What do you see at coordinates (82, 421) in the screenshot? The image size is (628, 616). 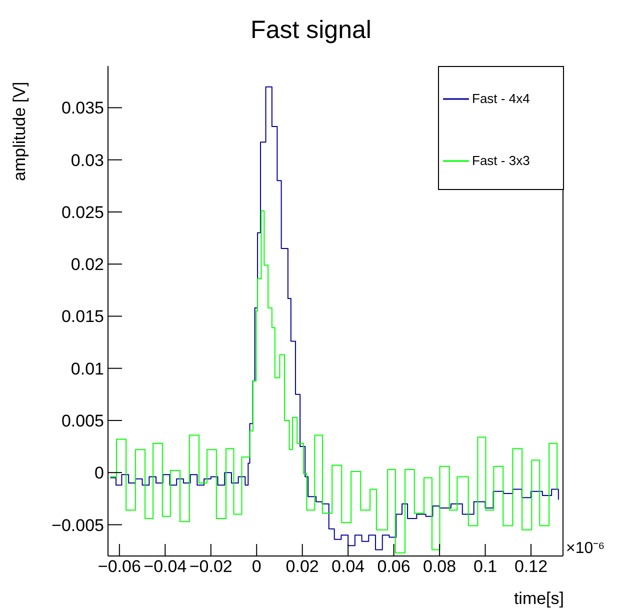 I see `y-tick-label: 0.005` at bounding box center [82, 421].